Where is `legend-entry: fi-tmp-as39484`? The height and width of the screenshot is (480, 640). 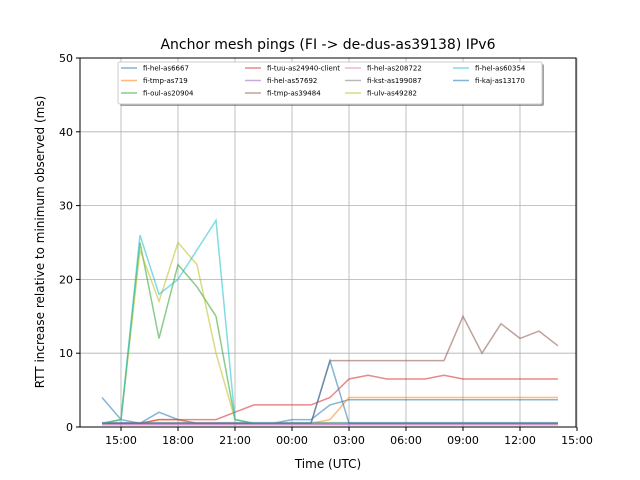 legend-entry: fi-tmp-as39484 is located at coordinates (283, 94).